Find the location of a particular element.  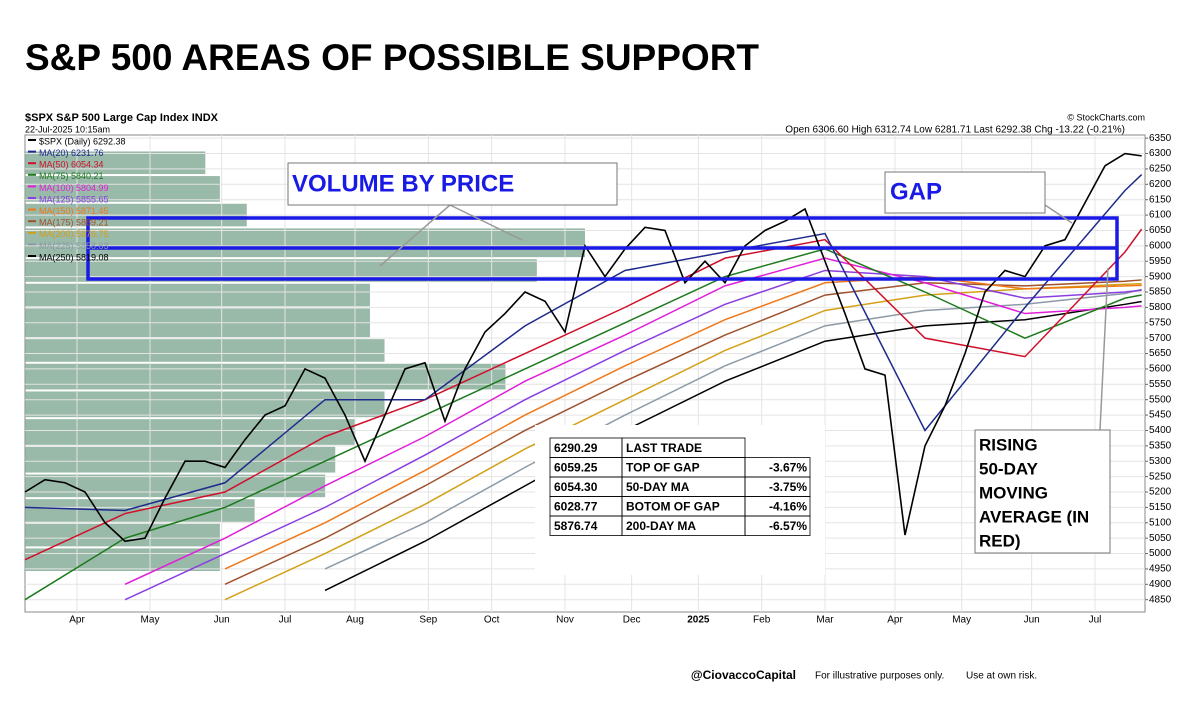

legend-entry: MA(125) 5855.65 is located at coordinates (74, 199).